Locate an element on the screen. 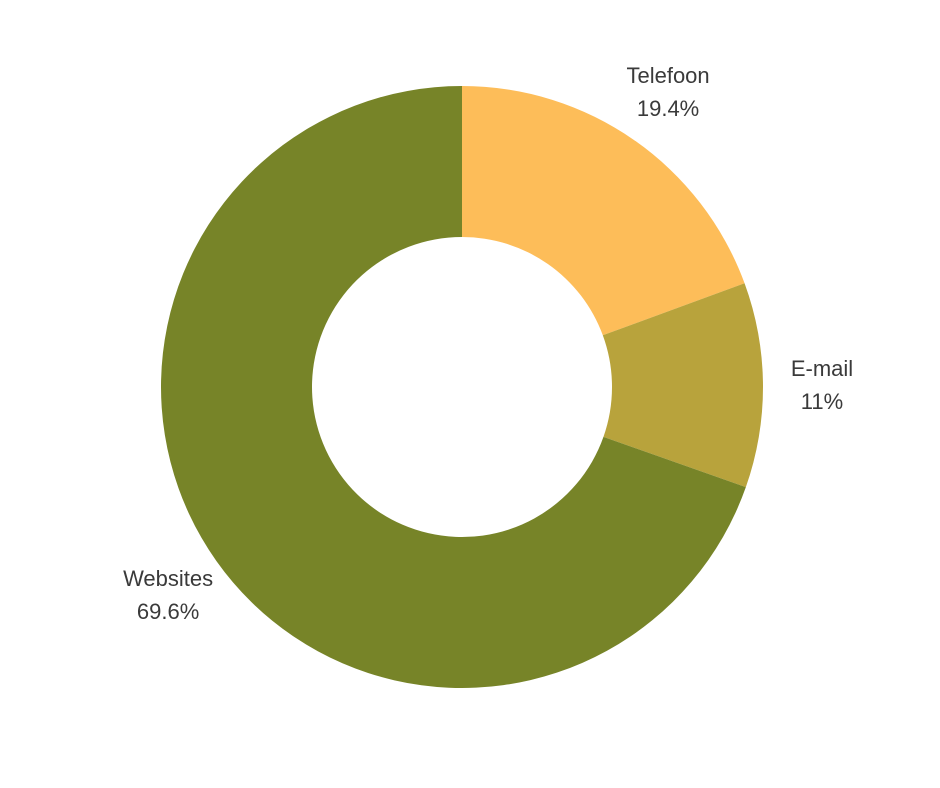 The image size is (940, 788). slice-name: E-mail is located at coordinates (822, 368).